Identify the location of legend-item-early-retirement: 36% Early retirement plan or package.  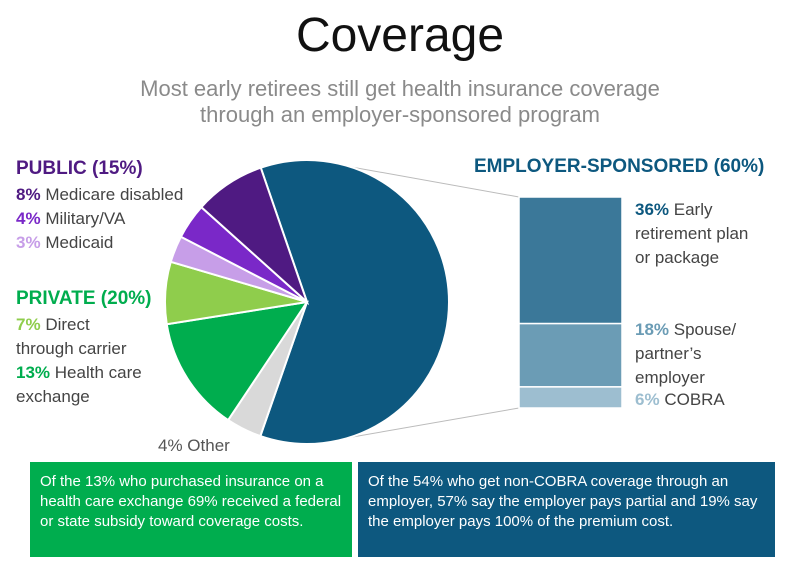
(691, 234).